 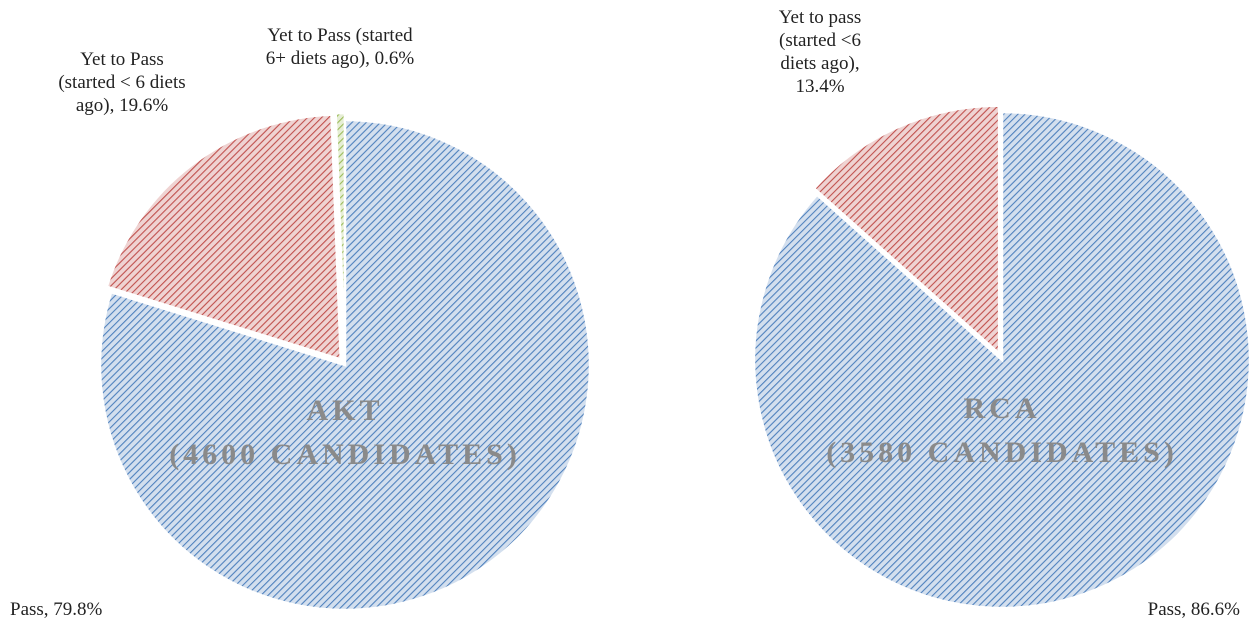 What do you see at coordinates (344, 410) in the screenshot?
I see `pie-title: AKT` at bounding box center [344, 410].